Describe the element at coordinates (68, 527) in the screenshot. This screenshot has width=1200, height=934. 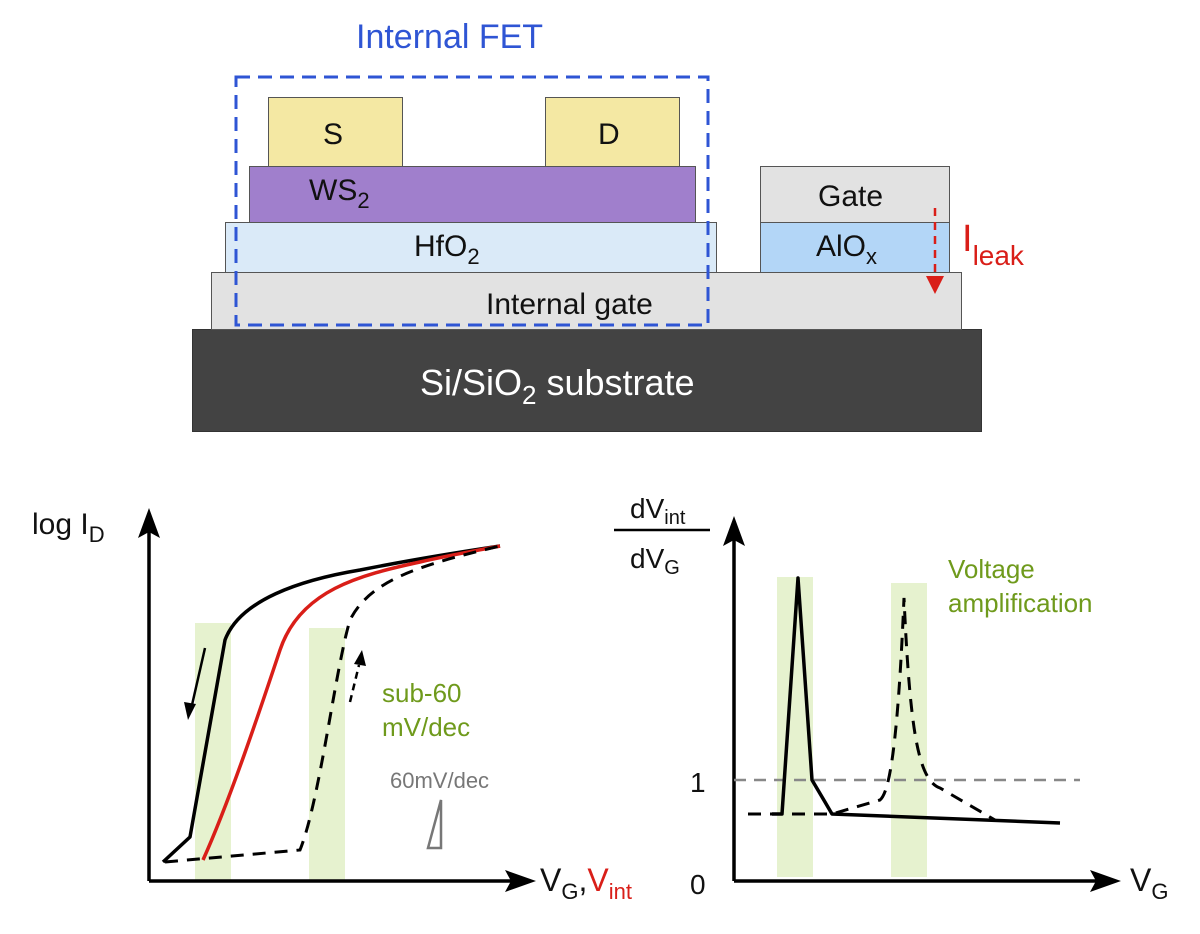
I see `left-y-label: log ID` at that location.